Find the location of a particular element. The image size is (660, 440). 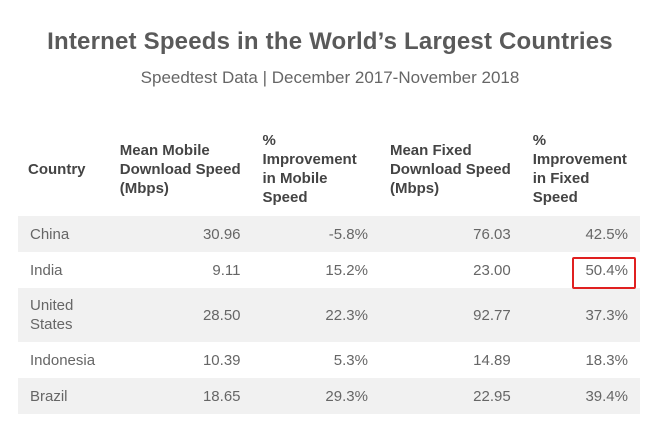

country-cell: China is located at coordinates (64, 234).